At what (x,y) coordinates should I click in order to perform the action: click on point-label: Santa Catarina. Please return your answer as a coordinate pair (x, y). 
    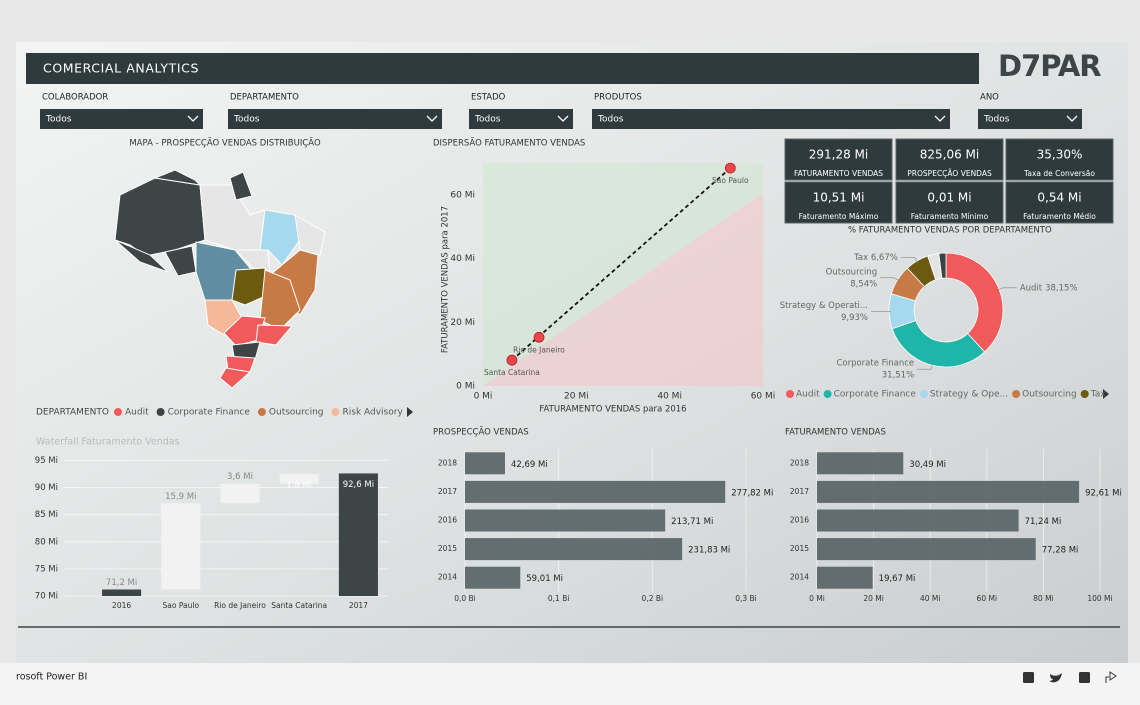
    Looking at the image, I should click on (512, 372).